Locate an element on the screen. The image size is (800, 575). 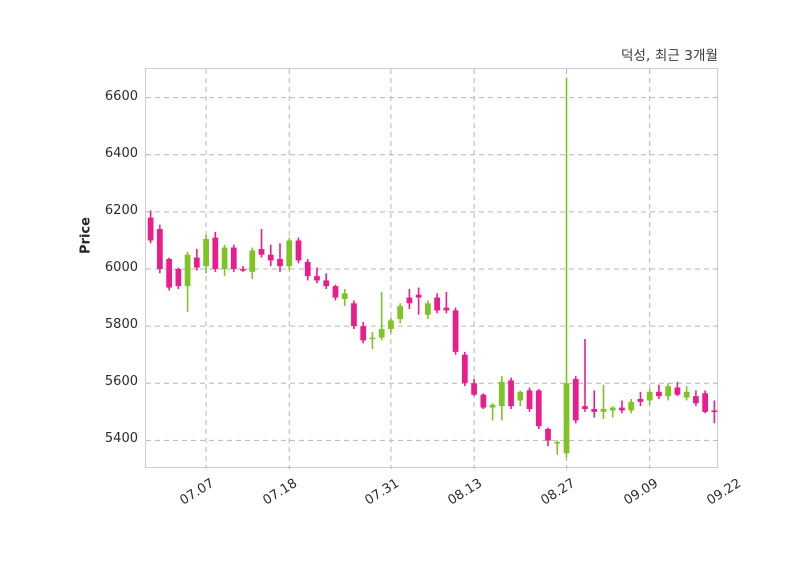
x-axis-tick-label: 07.18 is located at coordinates (280, 492).